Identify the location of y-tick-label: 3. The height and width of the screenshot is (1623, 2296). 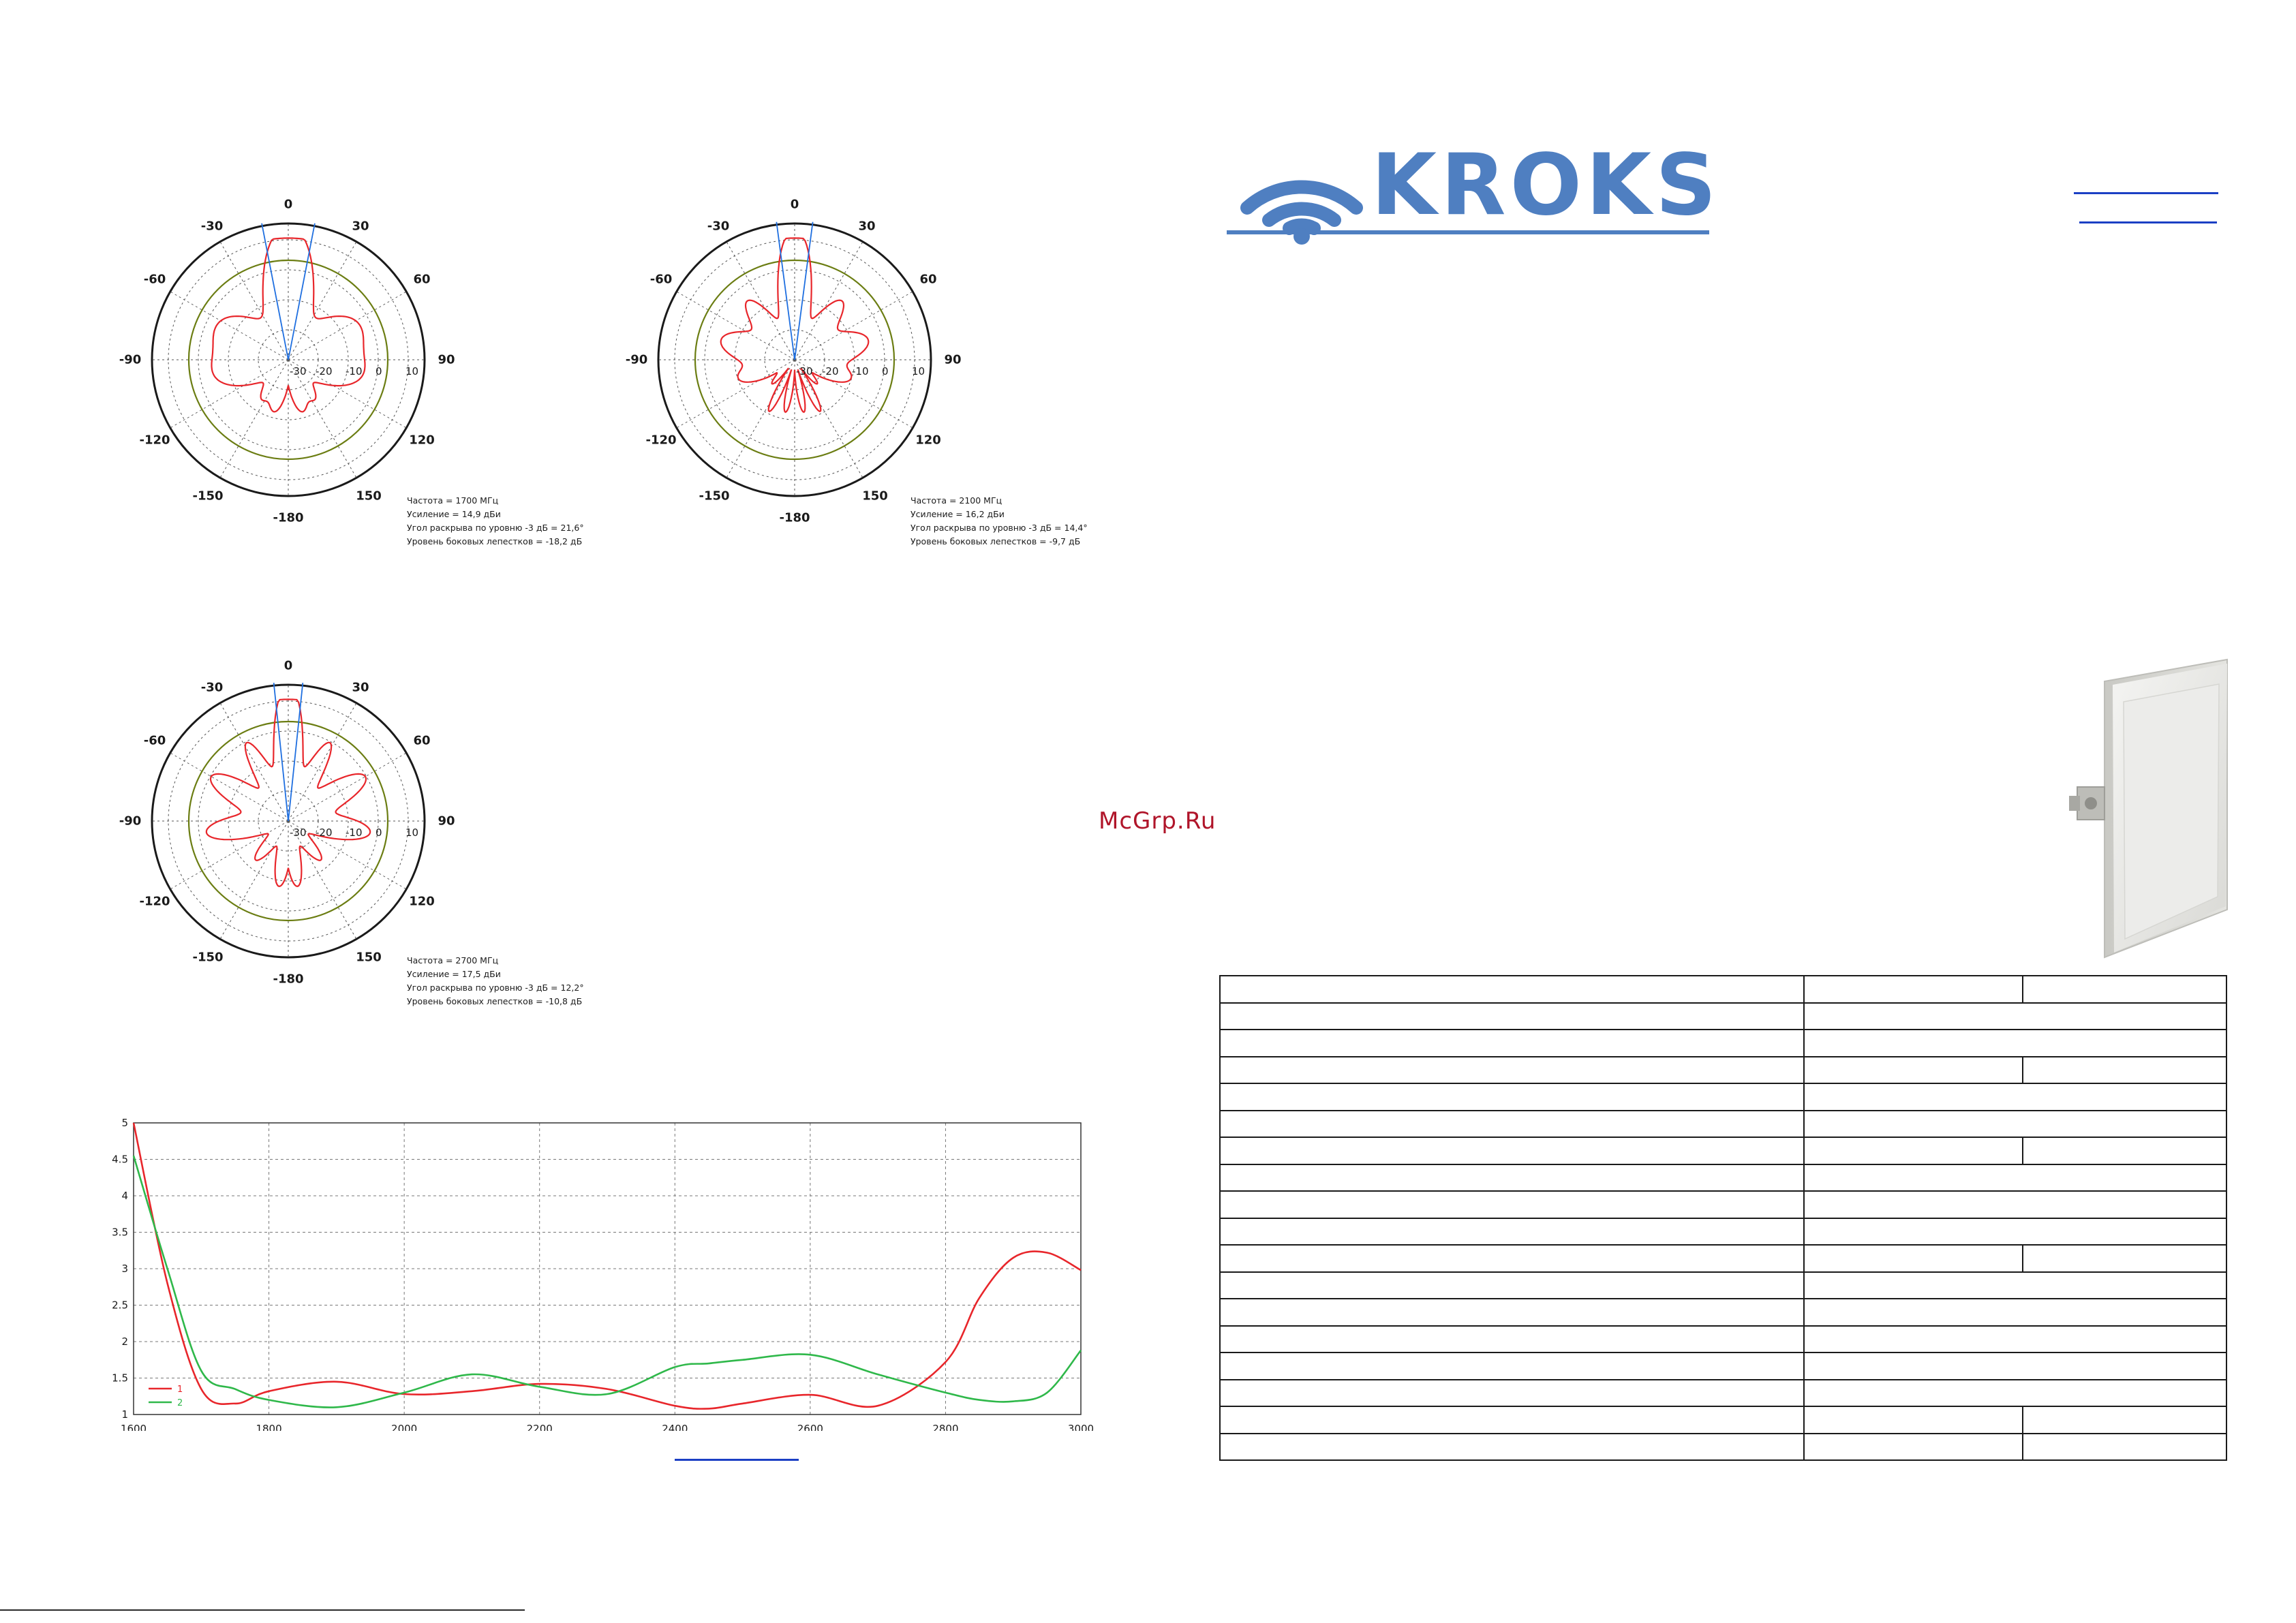
(125, 1269).